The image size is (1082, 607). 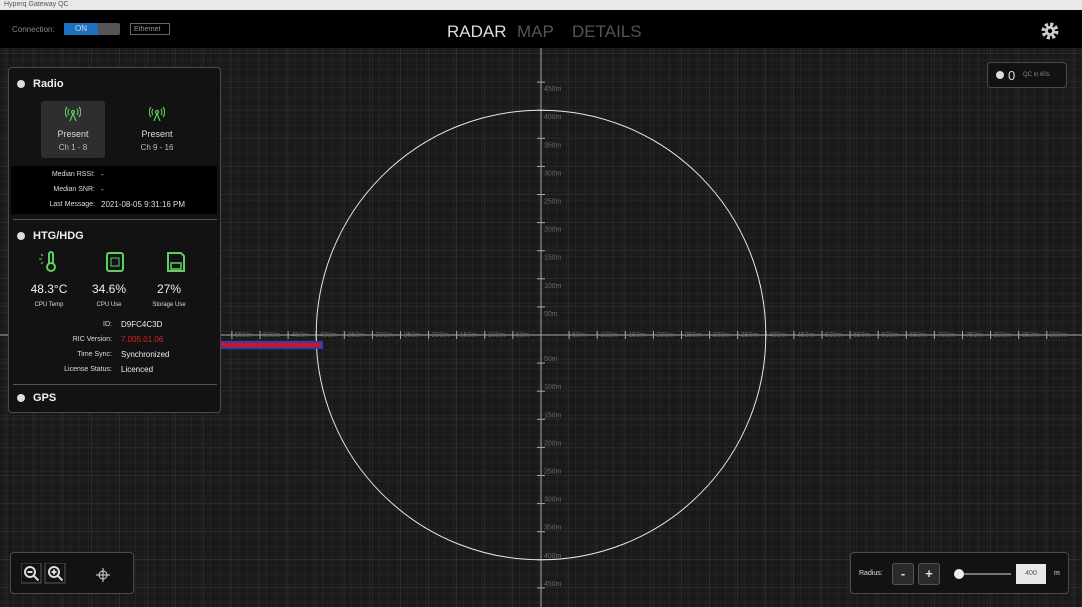 What do you see at coordinates (49, 305) in the screenshot?
I see `metric-label: CPU Temp` at bounding box center [49, 305].